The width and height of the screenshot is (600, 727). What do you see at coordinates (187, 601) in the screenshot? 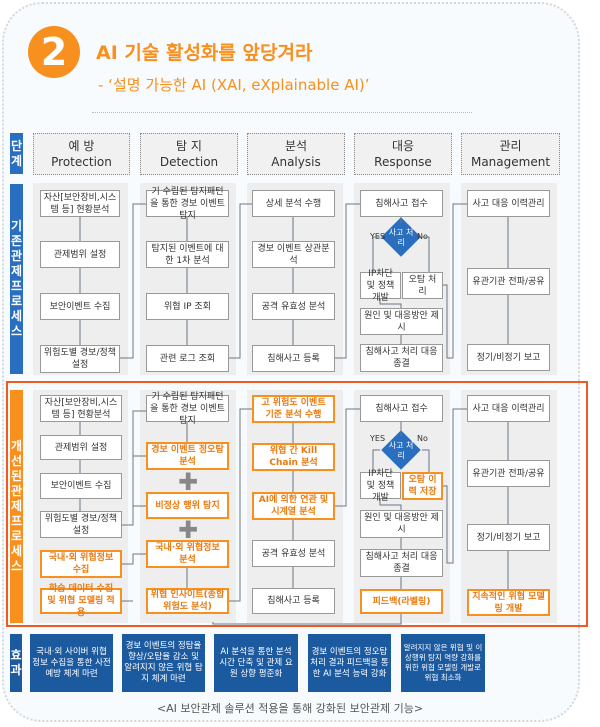
I see `process-box-new: 위협 인사이트(종합 위험도 분석)` at bounding box center [187, 601].